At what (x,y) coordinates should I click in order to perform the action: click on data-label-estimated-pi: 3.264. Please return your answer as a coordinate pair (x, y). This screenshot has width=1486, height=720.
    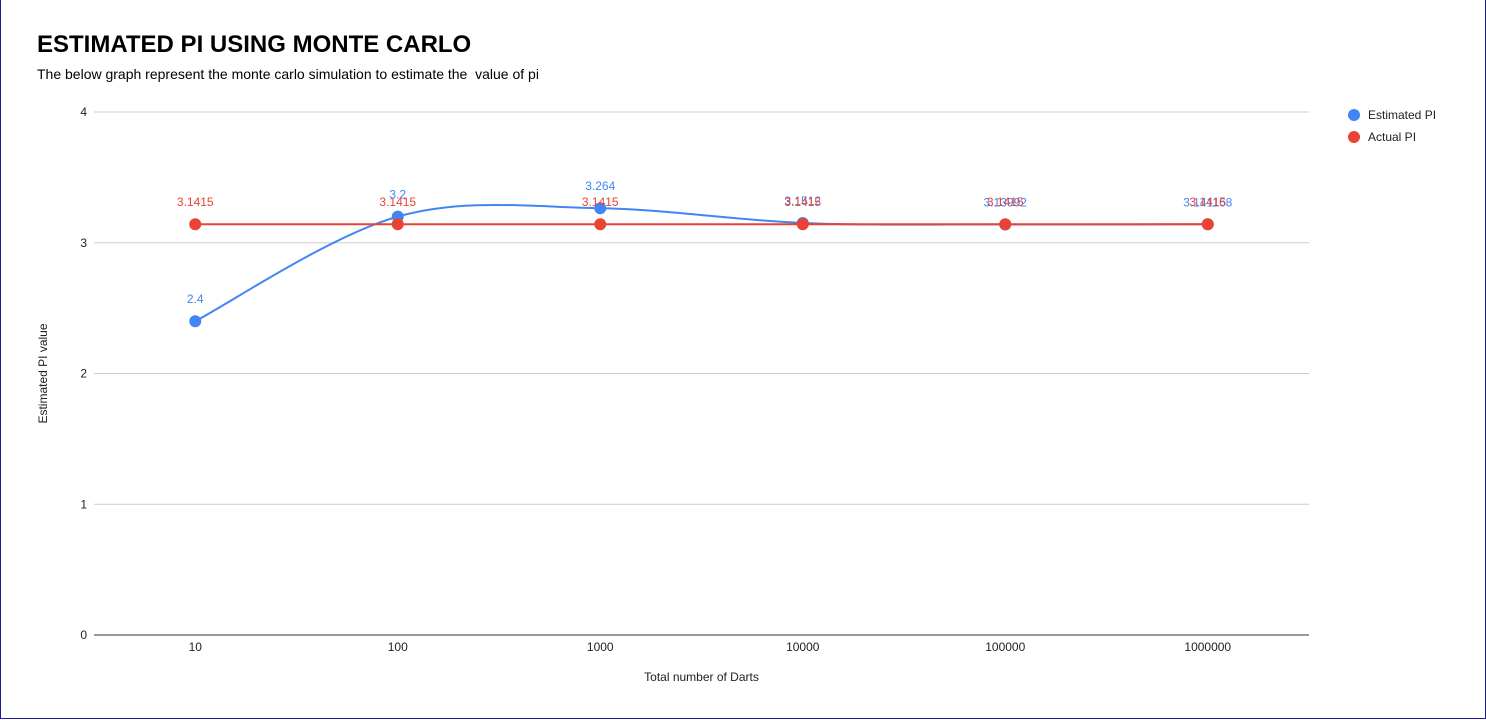
    Looking at the image, I should click on (600, 186).